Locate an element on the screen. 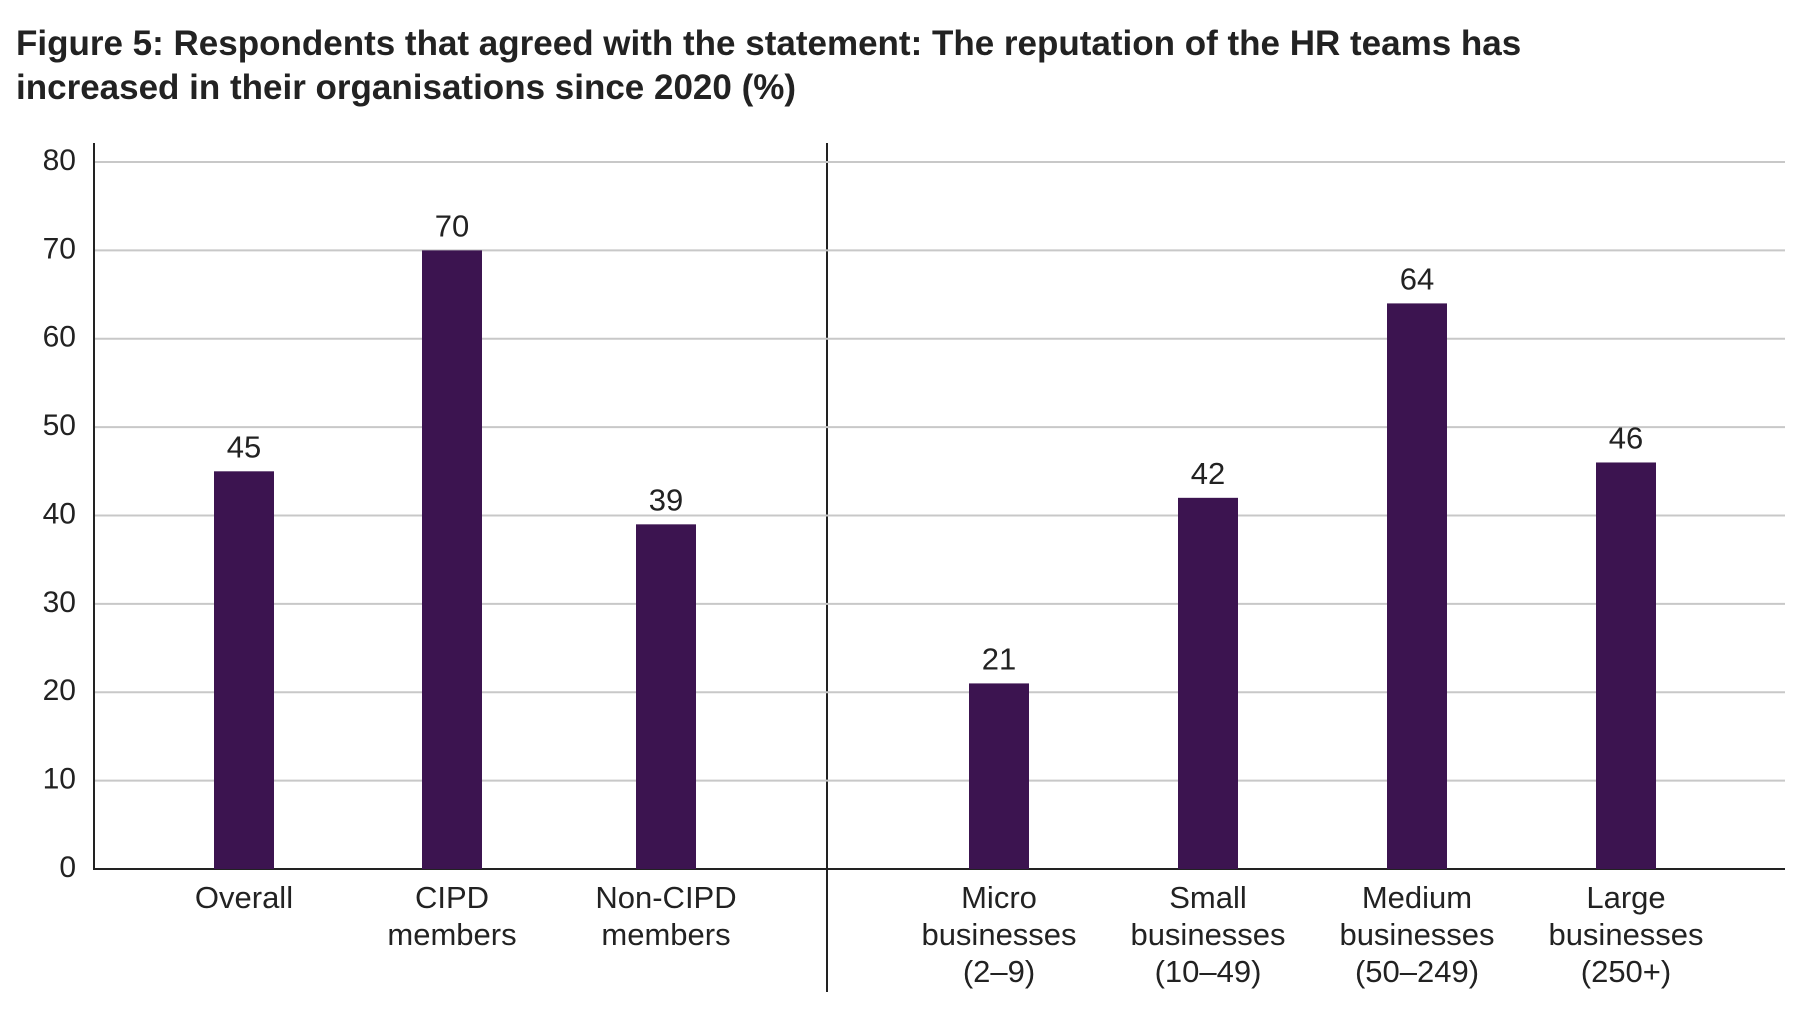 Image resolution: width=1807 pixels, height=1016 pixels. value-label: 21 is located at coordinates (999, 659).